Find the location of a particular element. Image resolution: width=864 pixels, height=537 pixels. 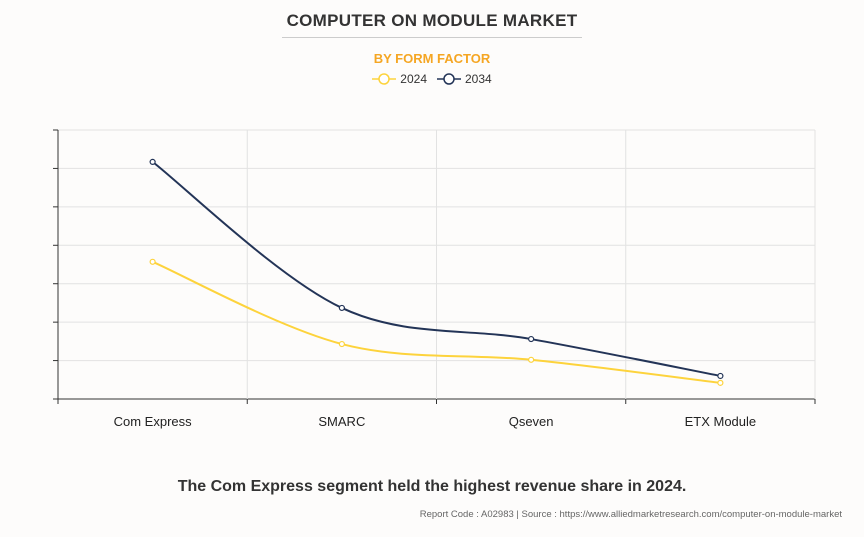

legend-marker-2024 is located at coordinates (384, 79).